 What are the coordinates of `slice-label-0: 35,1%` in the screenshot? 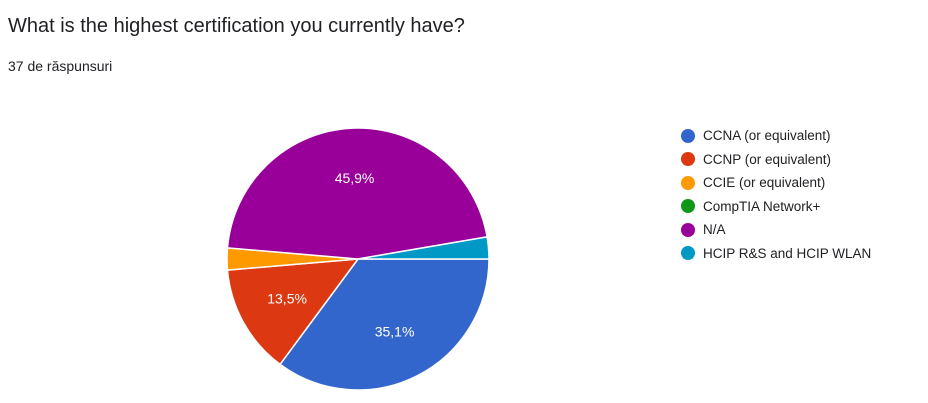 It's located at (395, 332).